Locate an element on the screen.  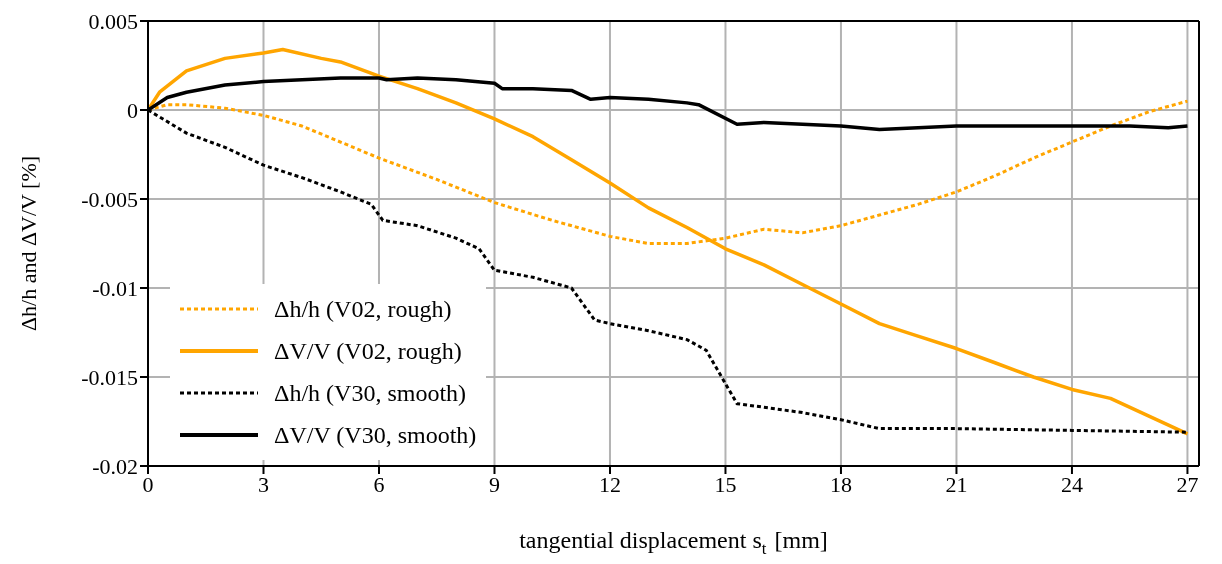
y-tick-label: 0.005 is located at coordinates (113, 21).